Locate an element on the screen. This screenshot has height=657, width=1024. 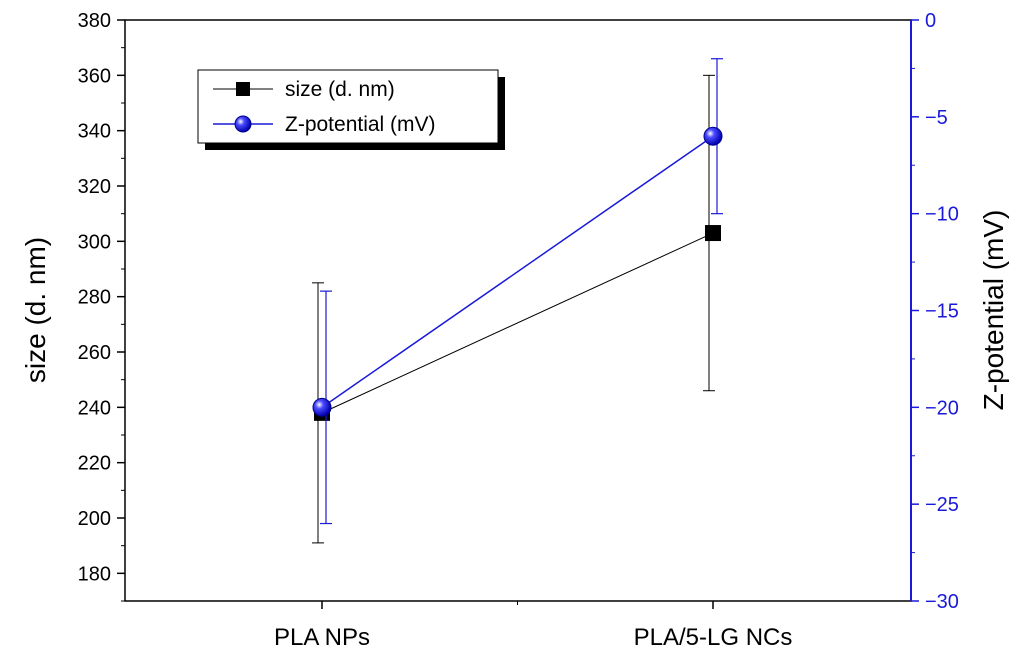
y2-tick-label: 0 is located at coordinates (930, 21).